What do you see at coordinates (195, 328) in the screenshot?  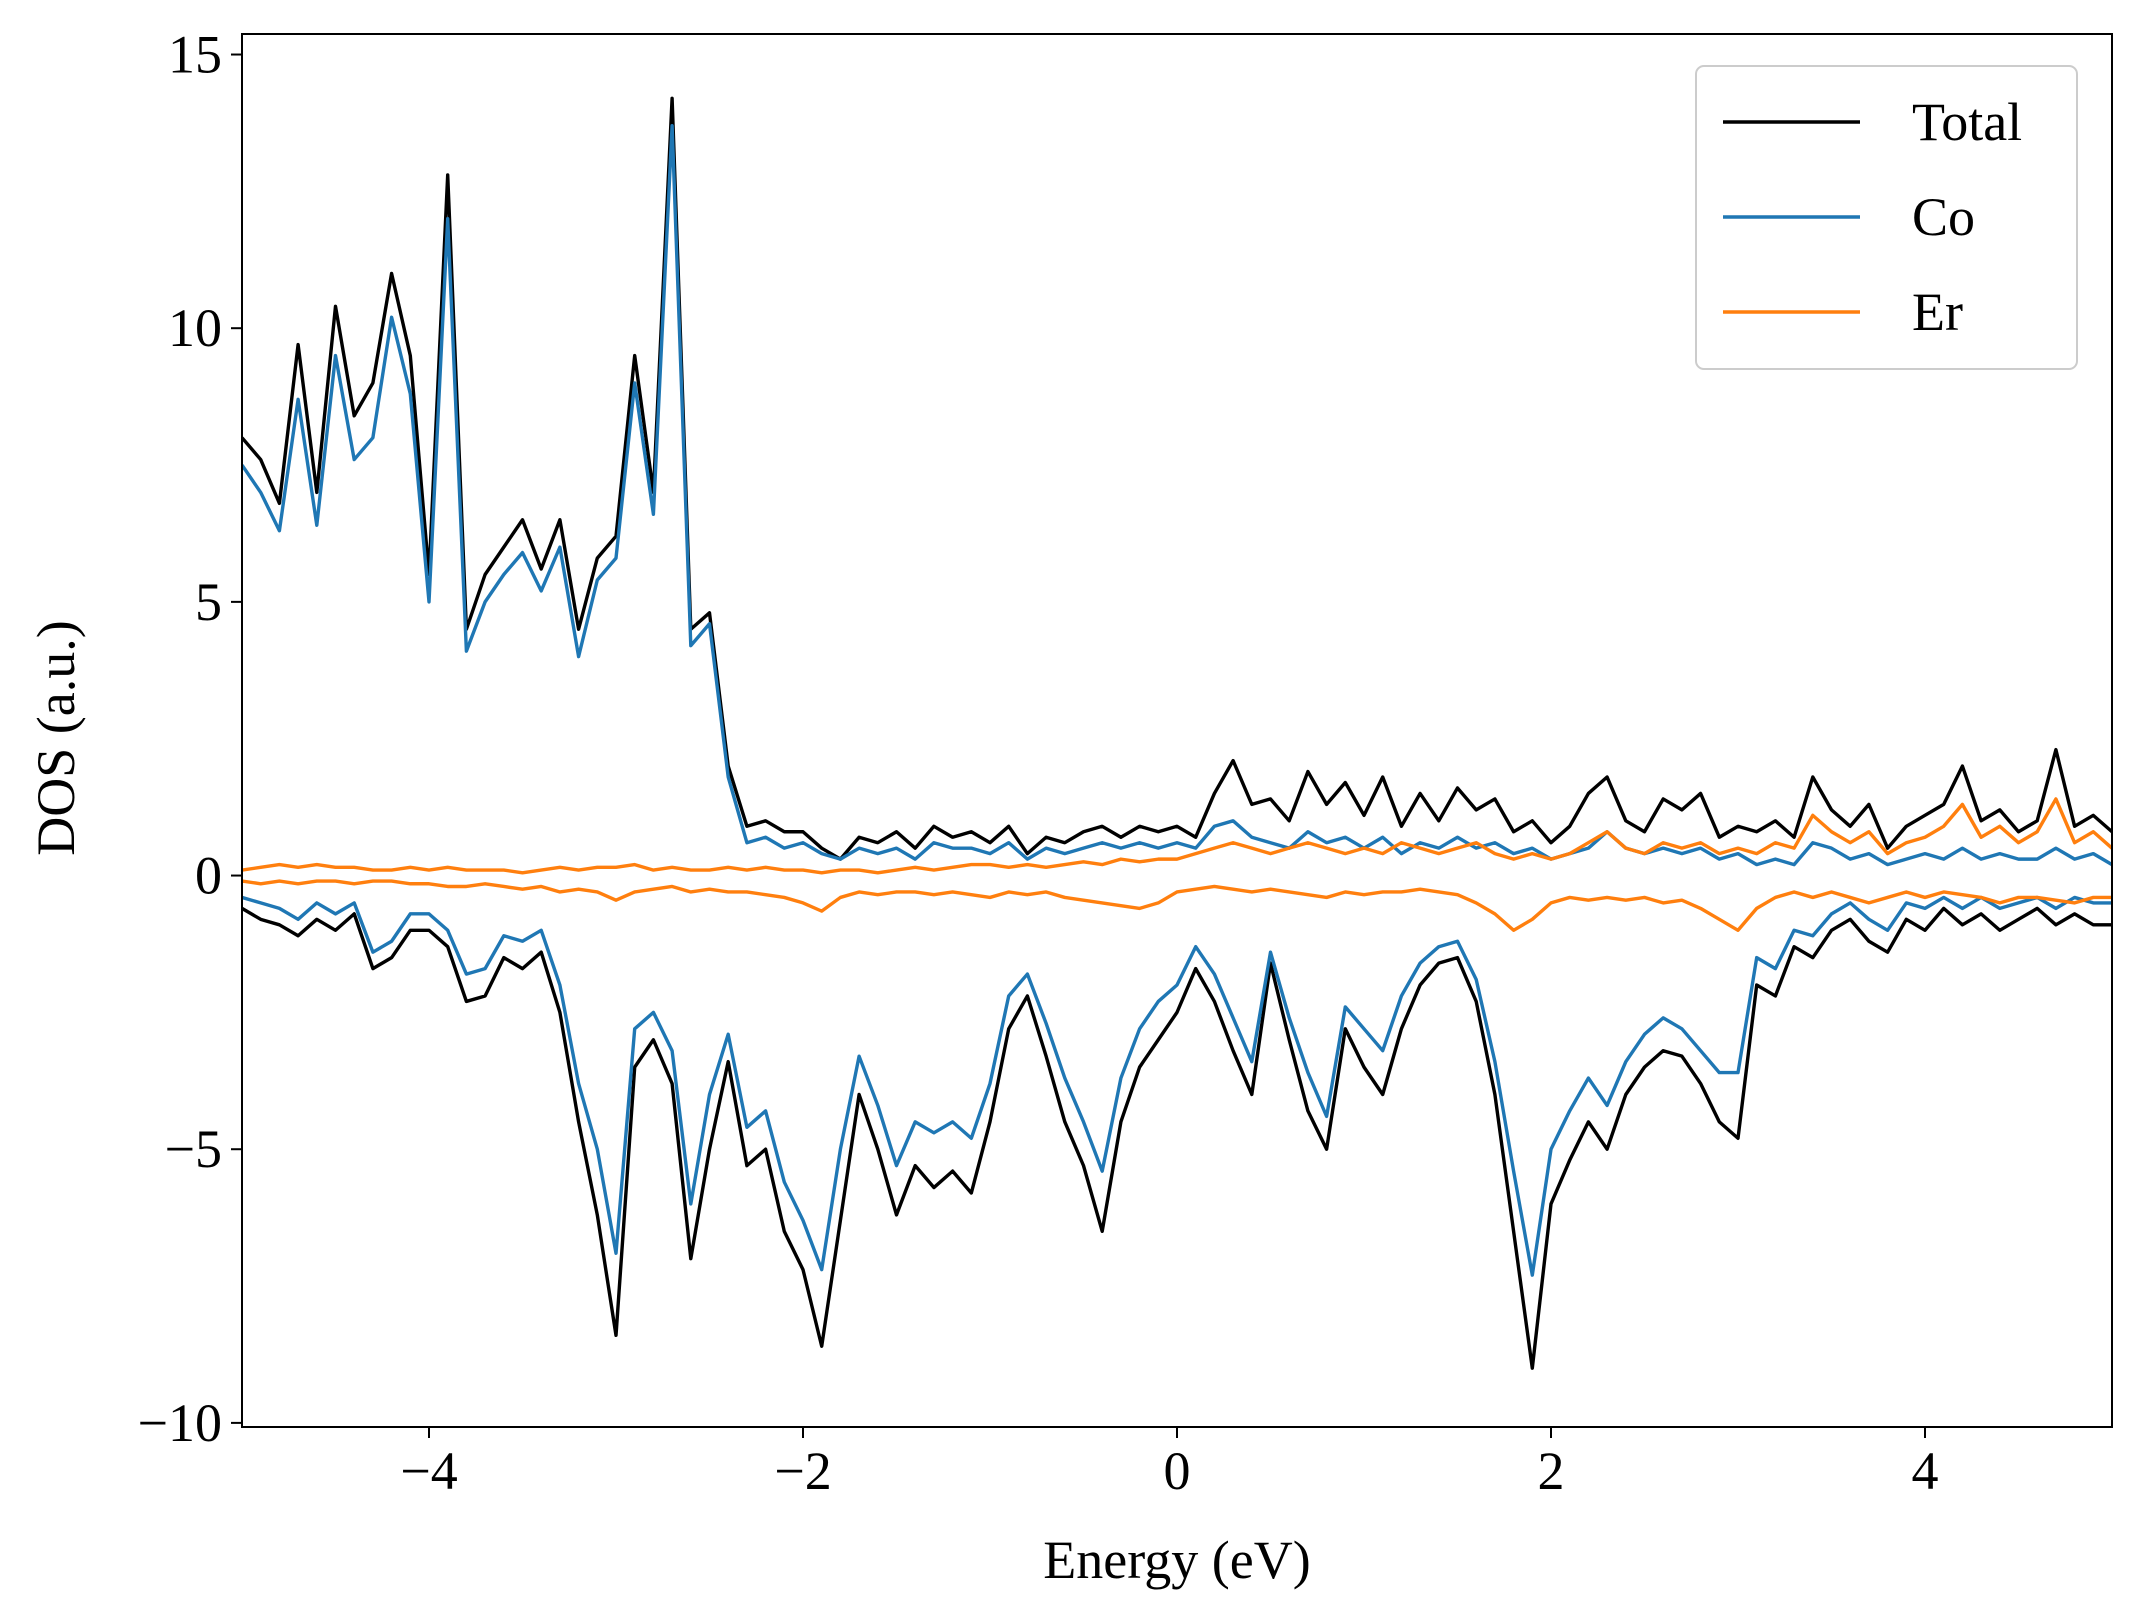 I see `y-tick-label: 10` at bounding box center [195, 328].